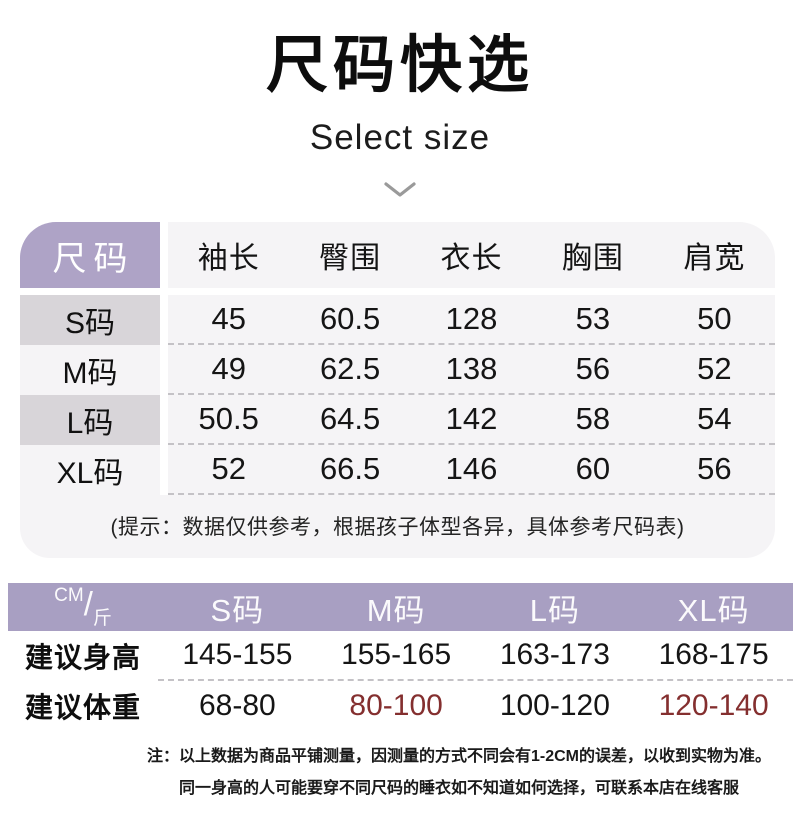  What do you see at coordinates (554, 654) in the screenshot?
I see `table-cell: 163-173` at bounding box center [554, 654].